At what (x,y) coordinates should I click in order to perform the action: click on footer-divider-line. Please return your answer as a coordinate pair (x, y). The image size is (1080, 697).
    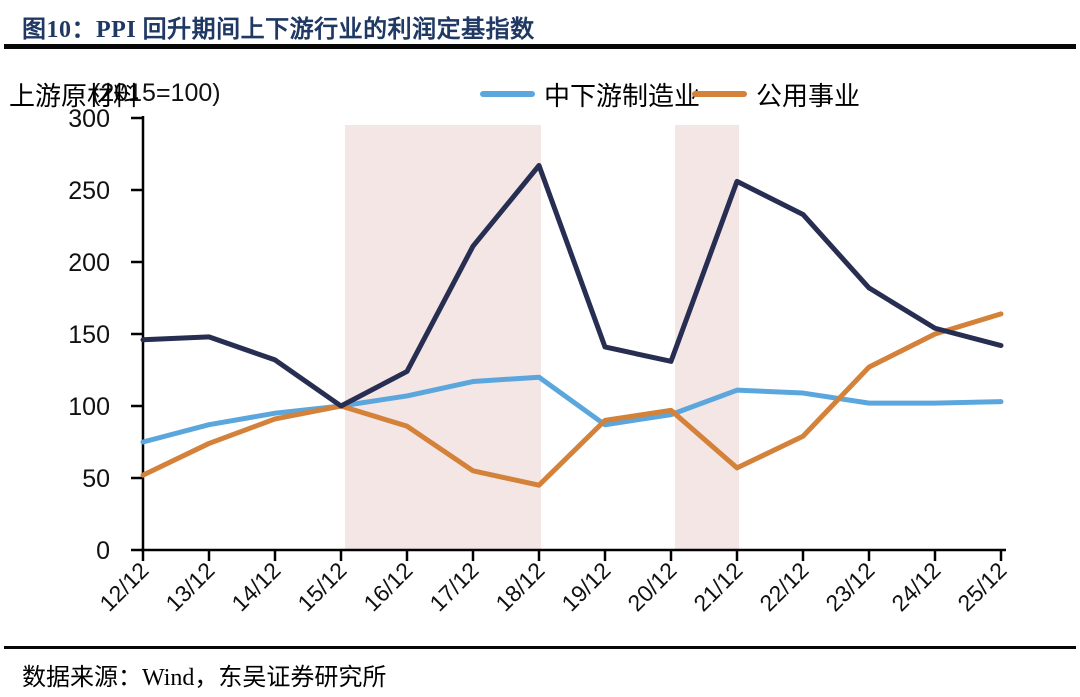
    Looking at the image, I should click on (540, 647).